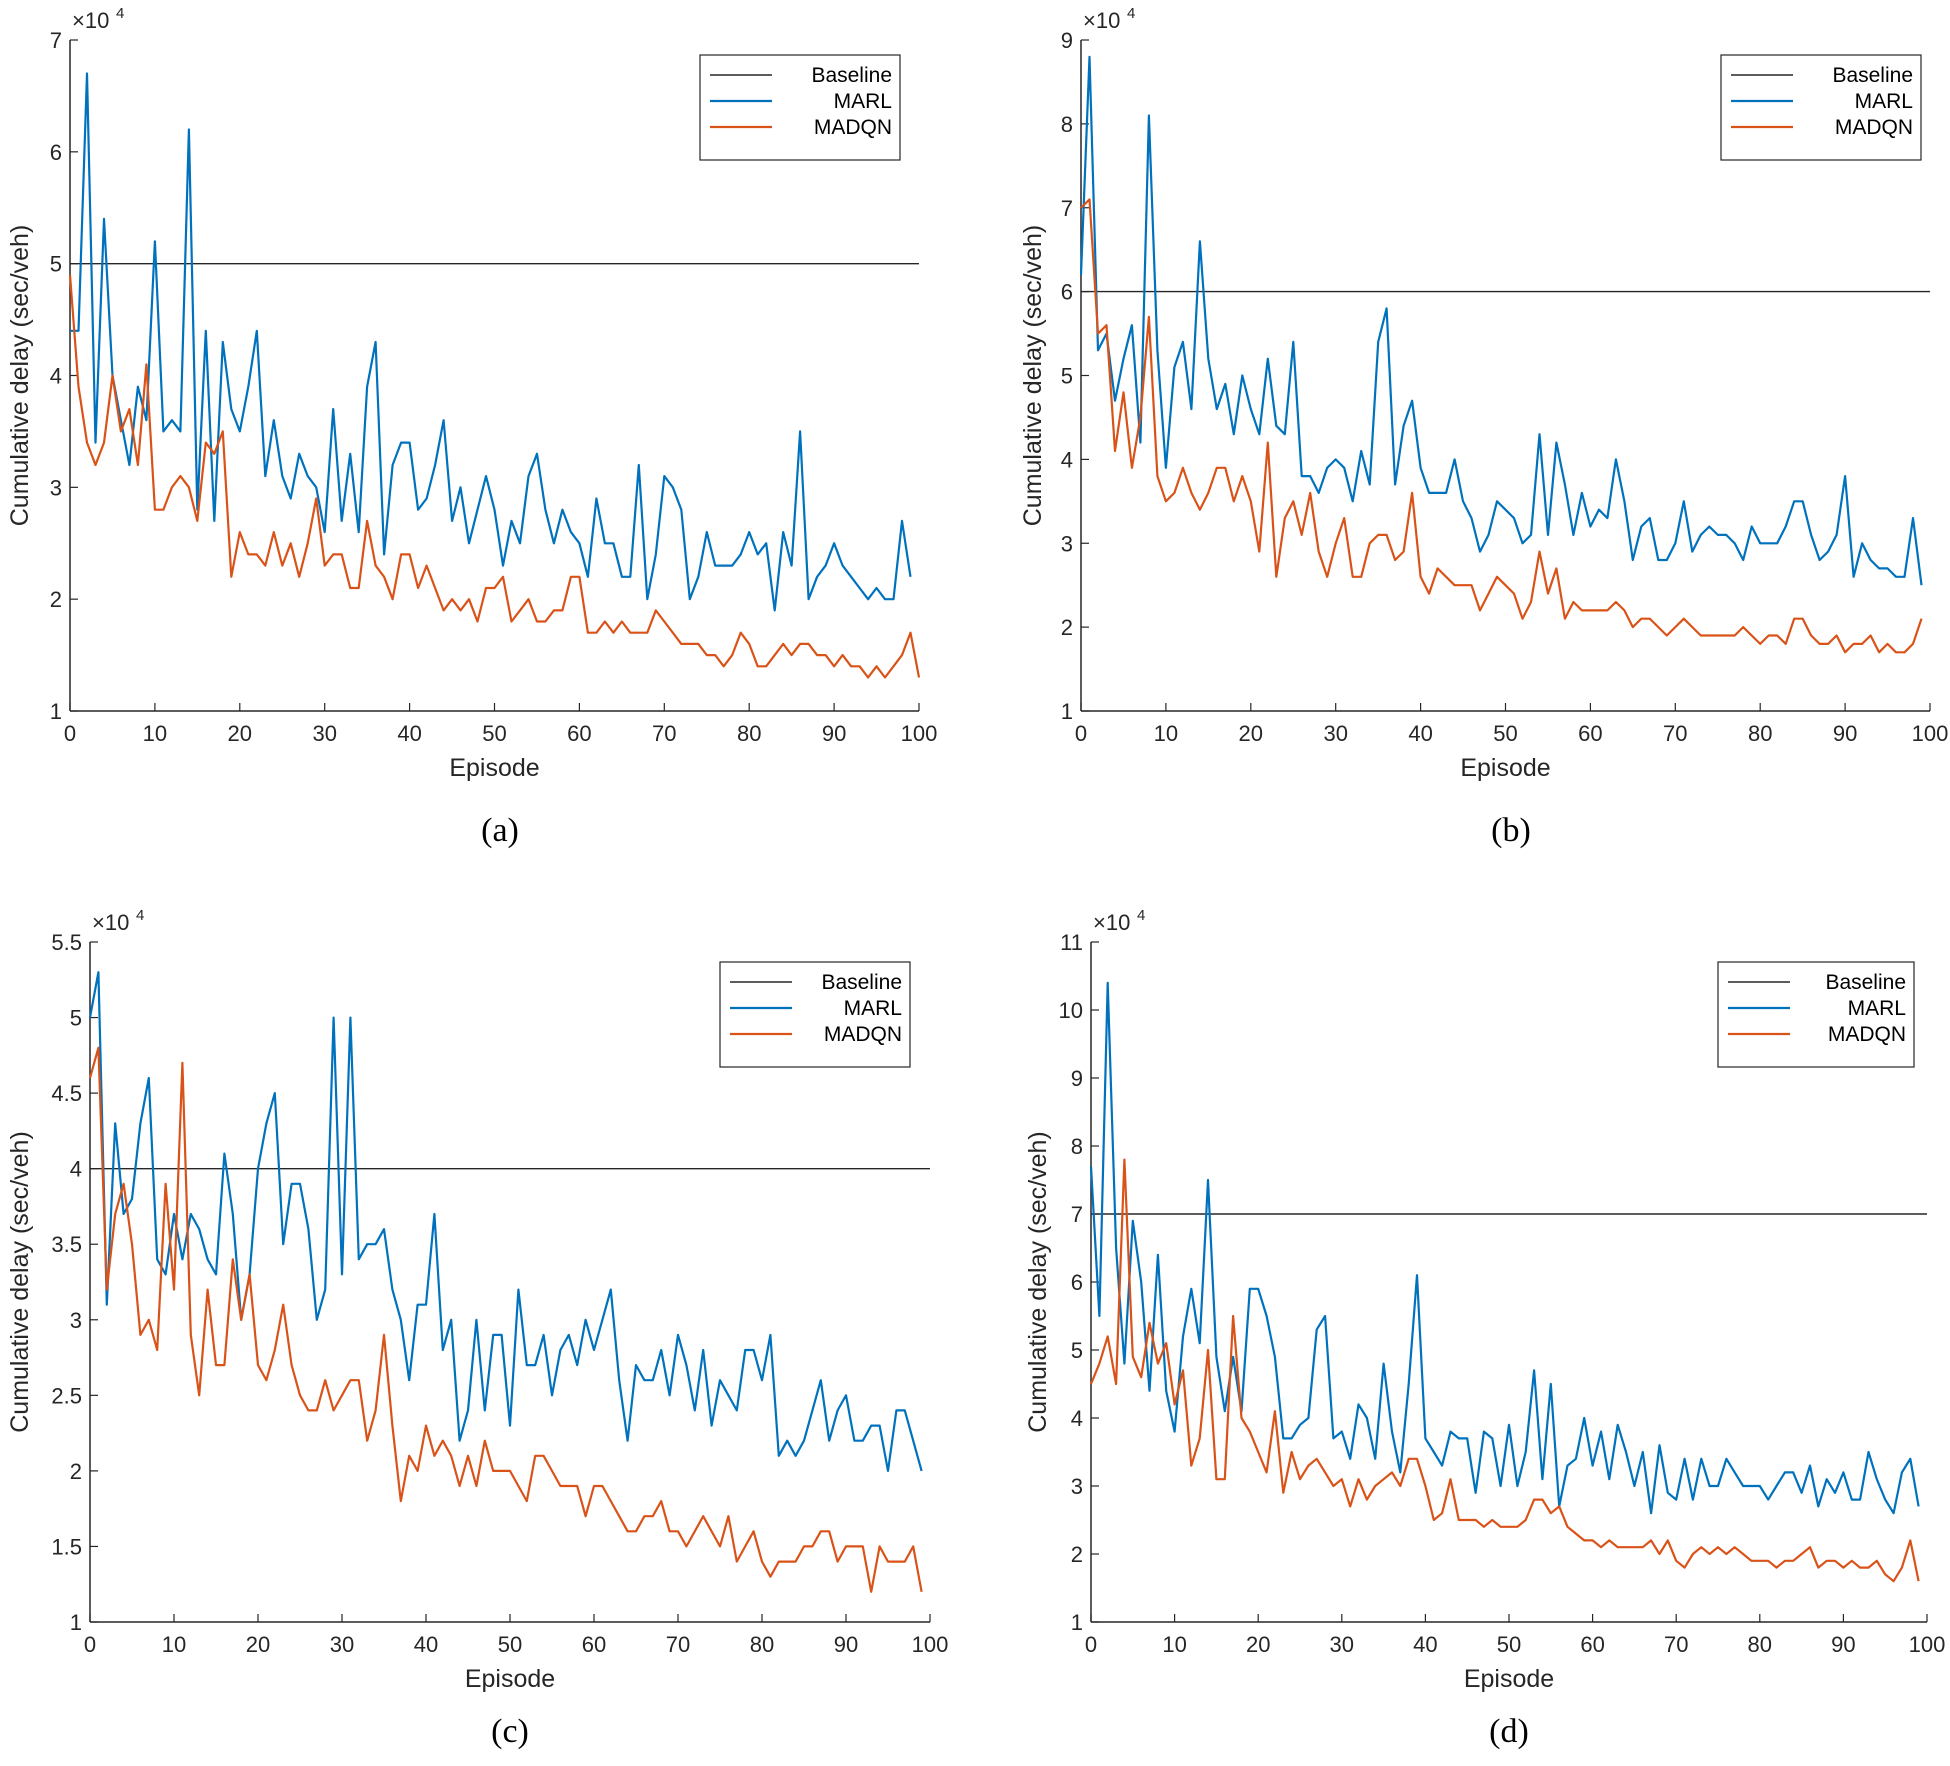 The width and height of the screenshot is (1950, 1766). What do you see at coordinates (56, 40) in the screenshot?
I see `y-tick-label: 7` at bounding box center [56, 40].